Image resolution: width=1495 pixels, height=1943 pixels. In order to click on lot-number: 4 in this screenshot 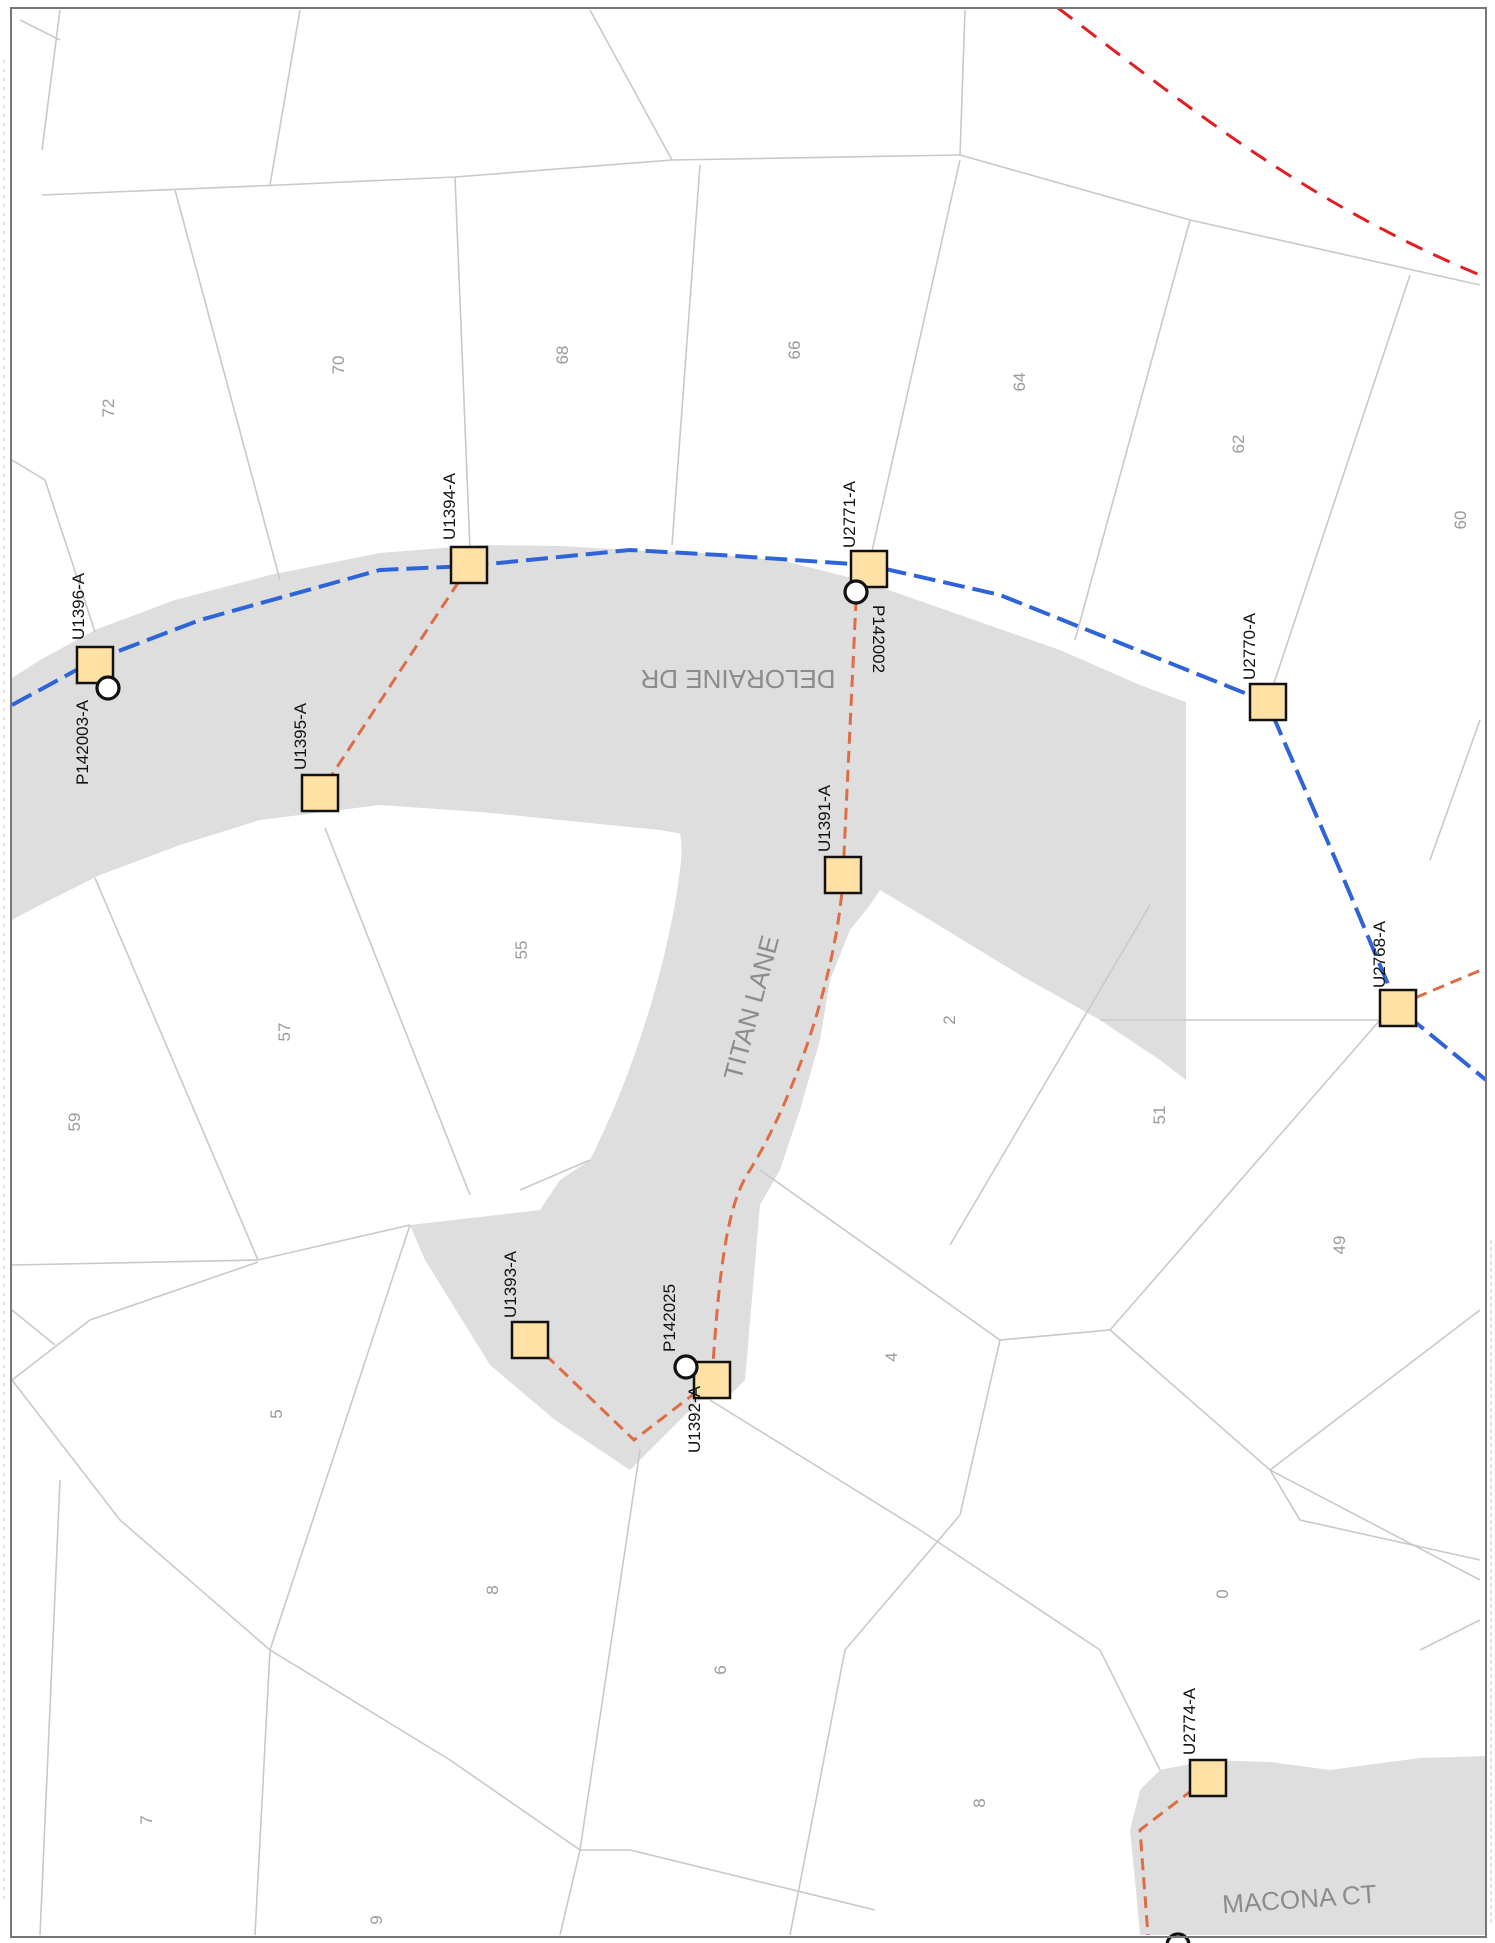, I will do `click(891, 1356)`.